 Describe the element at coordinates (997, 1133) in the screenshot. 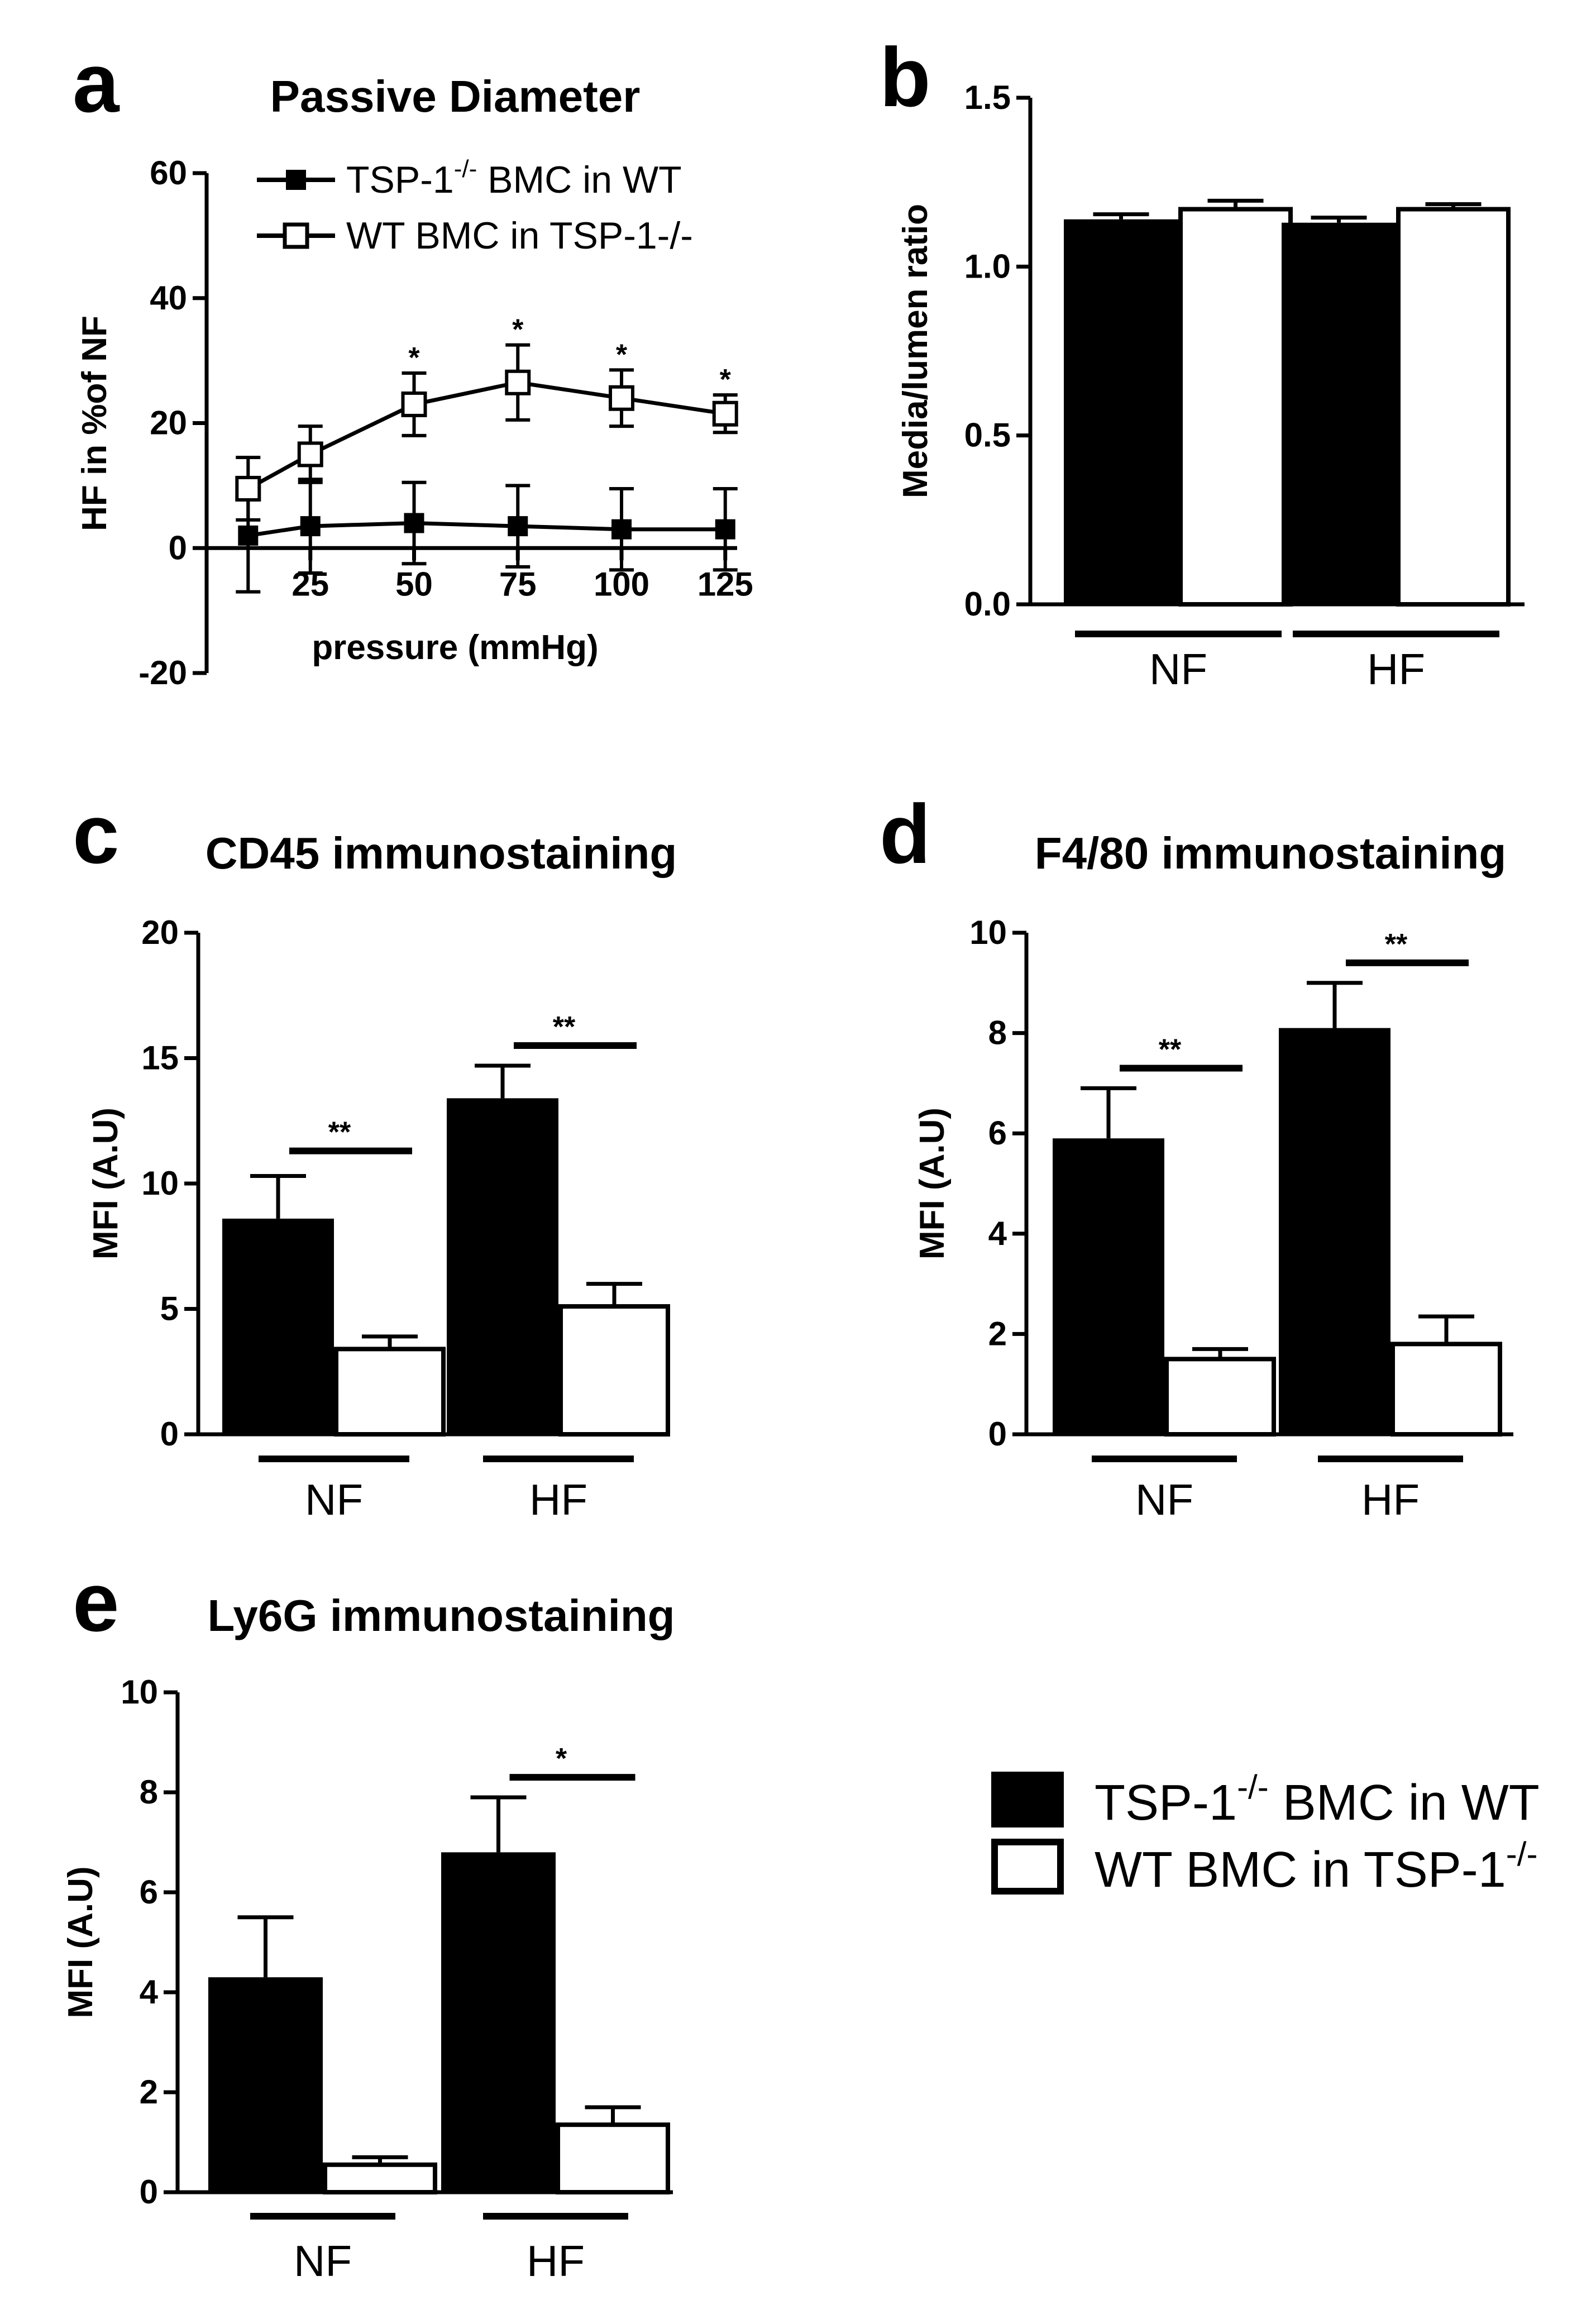

I see `panel-d-y-tick-label: 6` at that location.